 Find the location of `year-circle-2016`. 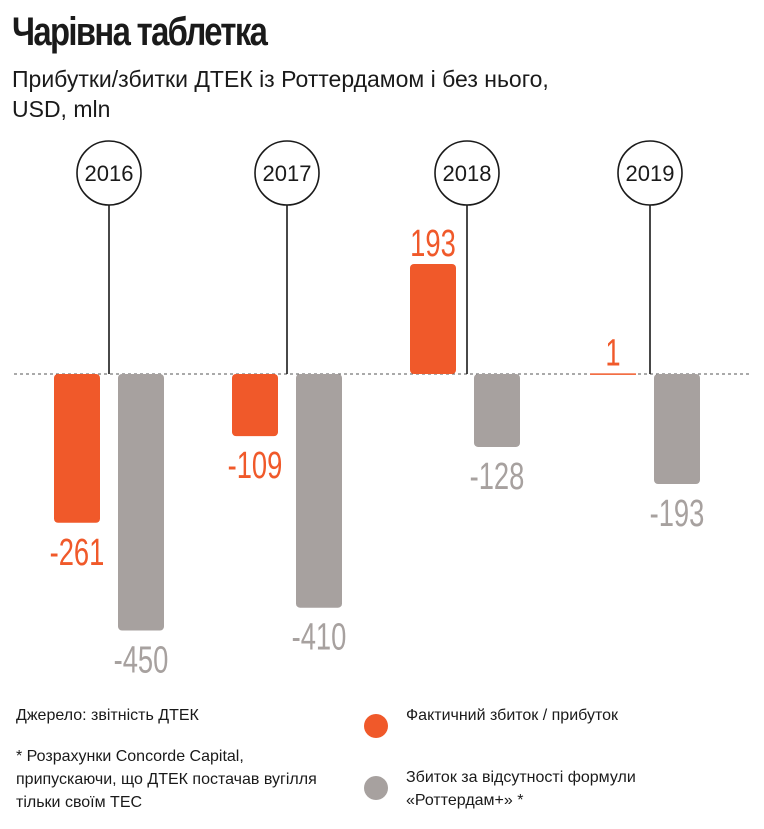

year-circle-2016 is located at coordinates (109, 173).